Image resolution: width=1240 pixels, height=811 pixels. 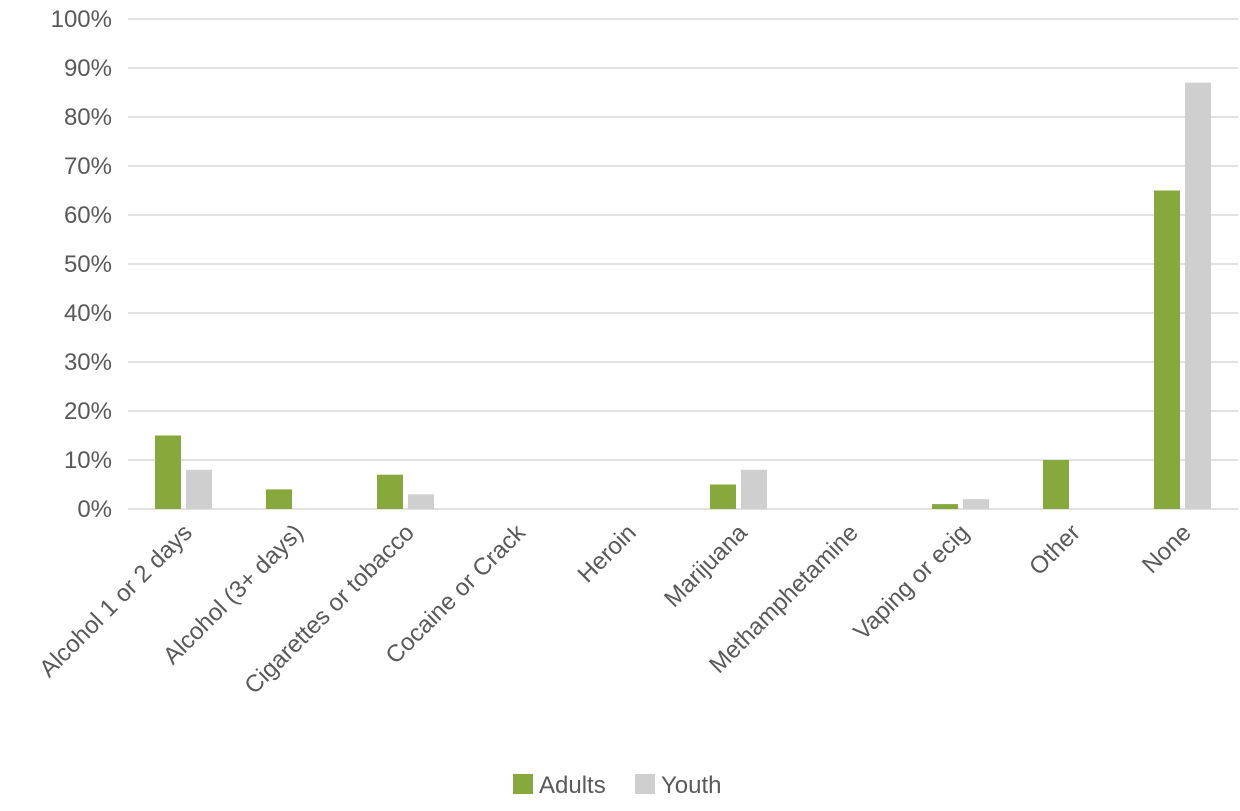 I want to click on x-category-label: Marijuana, so click(x=706, y=566).